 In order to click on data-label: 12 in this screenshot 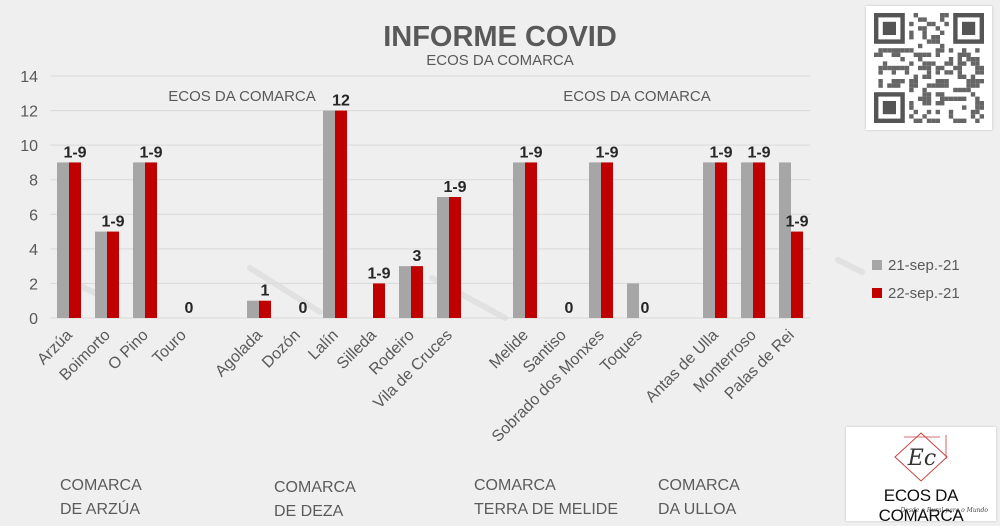, I will do `click(341, 101)`.